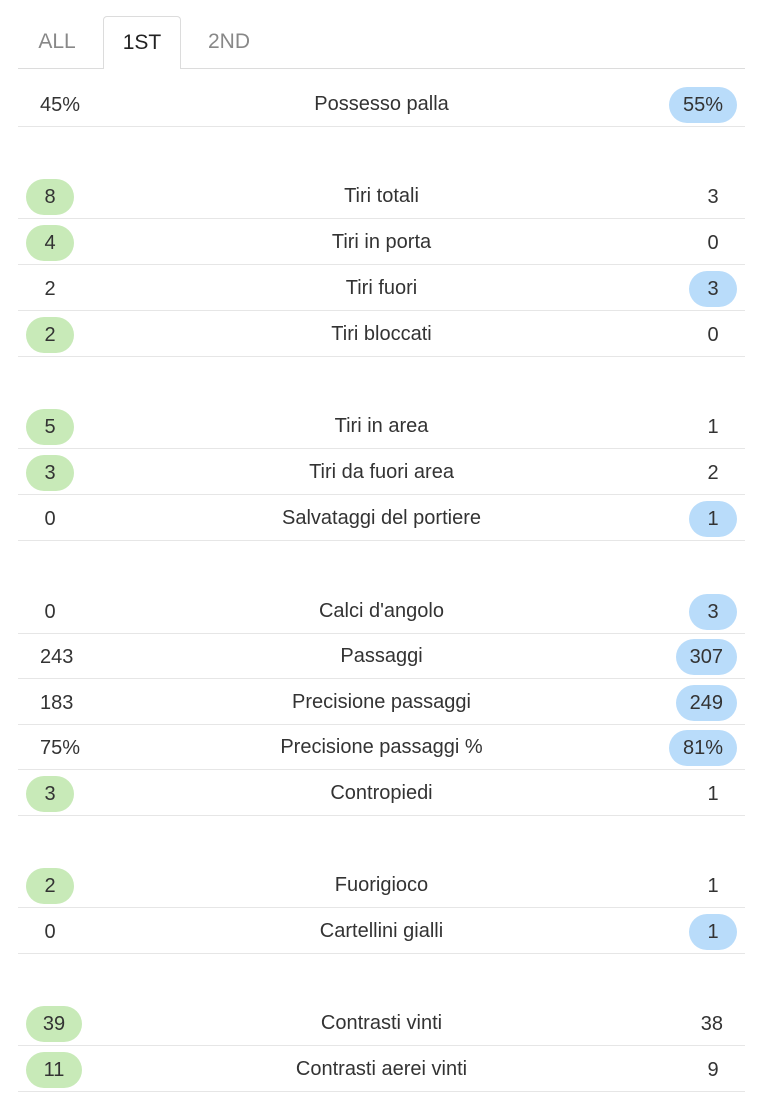 Image resolution: width=767 pixels, height=1107 pixels. I want to click on stat-label: Precisione passaggi, so click(381, 702).